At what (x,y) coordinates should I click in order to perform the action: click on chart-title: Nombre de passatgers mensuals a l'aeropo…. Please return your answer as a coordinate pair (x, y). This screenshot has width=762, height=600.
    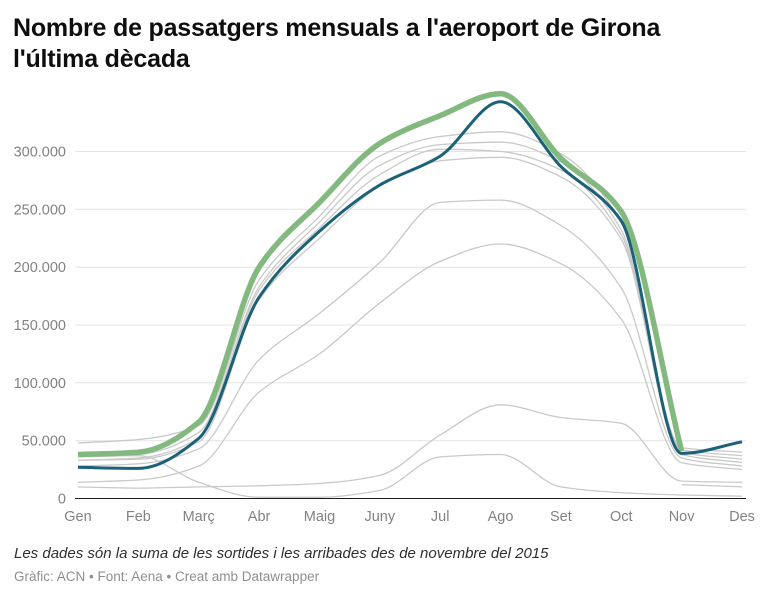
    Looking at the image, I should click on (378, 44).